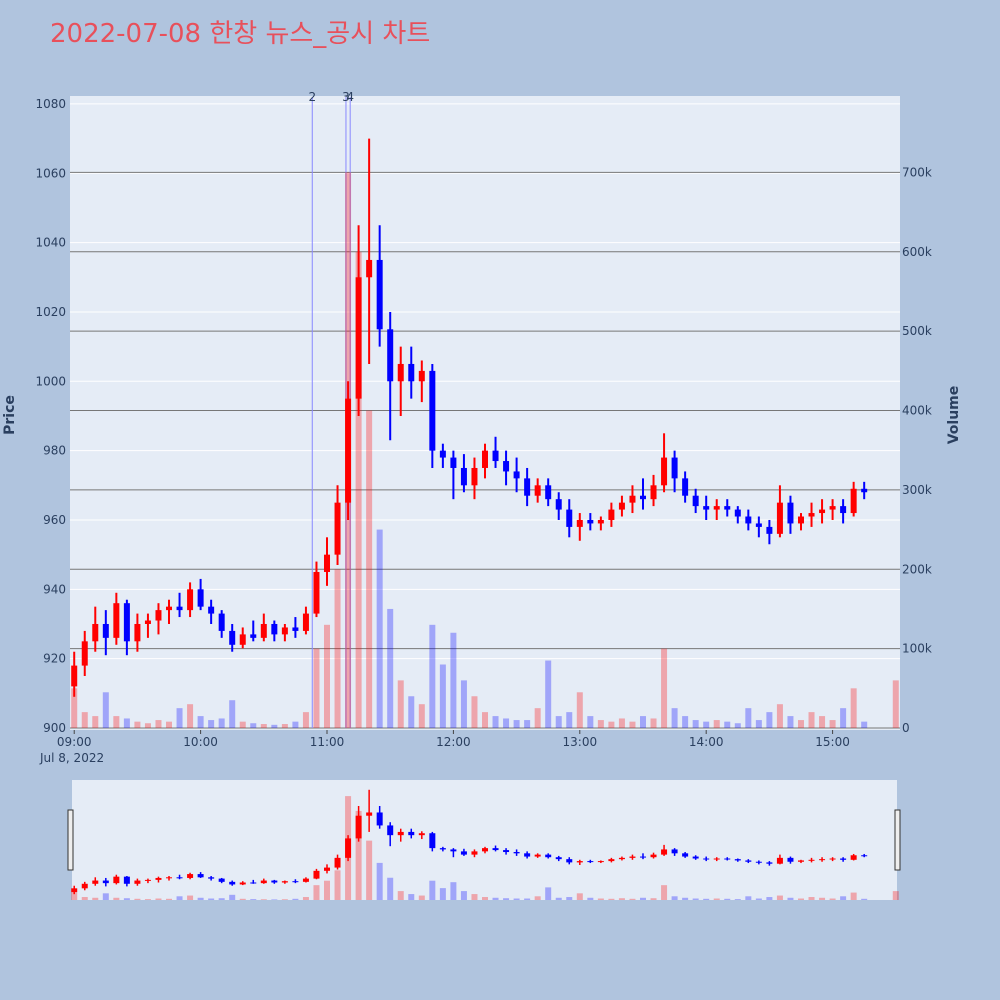  What do you see at coordinates (50, 173) in the screenshot?
I see `y-tick-label: 1060` at bounding box center [50, 173].